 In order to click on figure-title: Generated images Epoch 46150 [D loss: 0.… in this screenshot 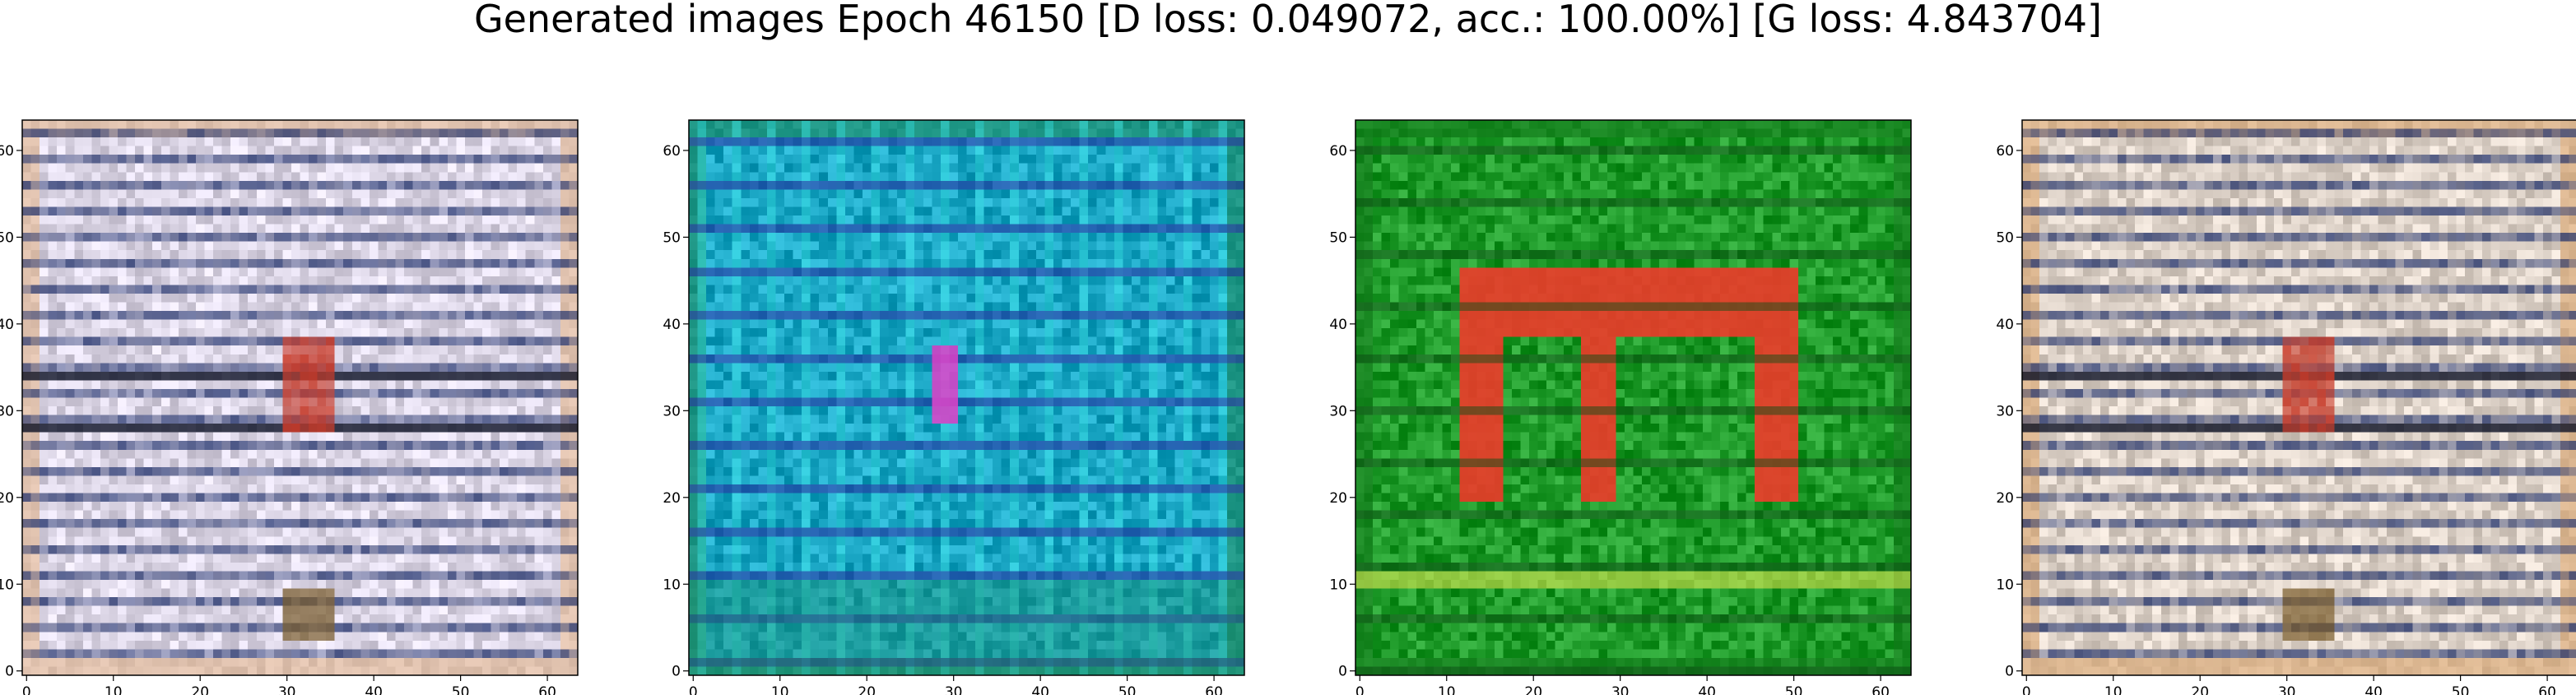, I will do `click(1288, 20)`.